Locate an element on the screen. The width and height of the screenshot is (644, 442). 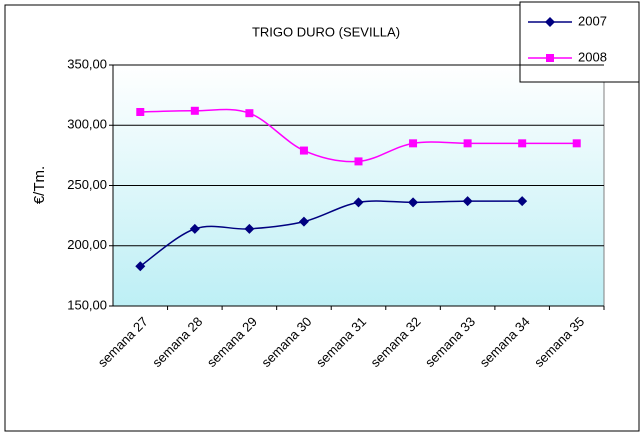
legend is located at coordinates (579, 42).